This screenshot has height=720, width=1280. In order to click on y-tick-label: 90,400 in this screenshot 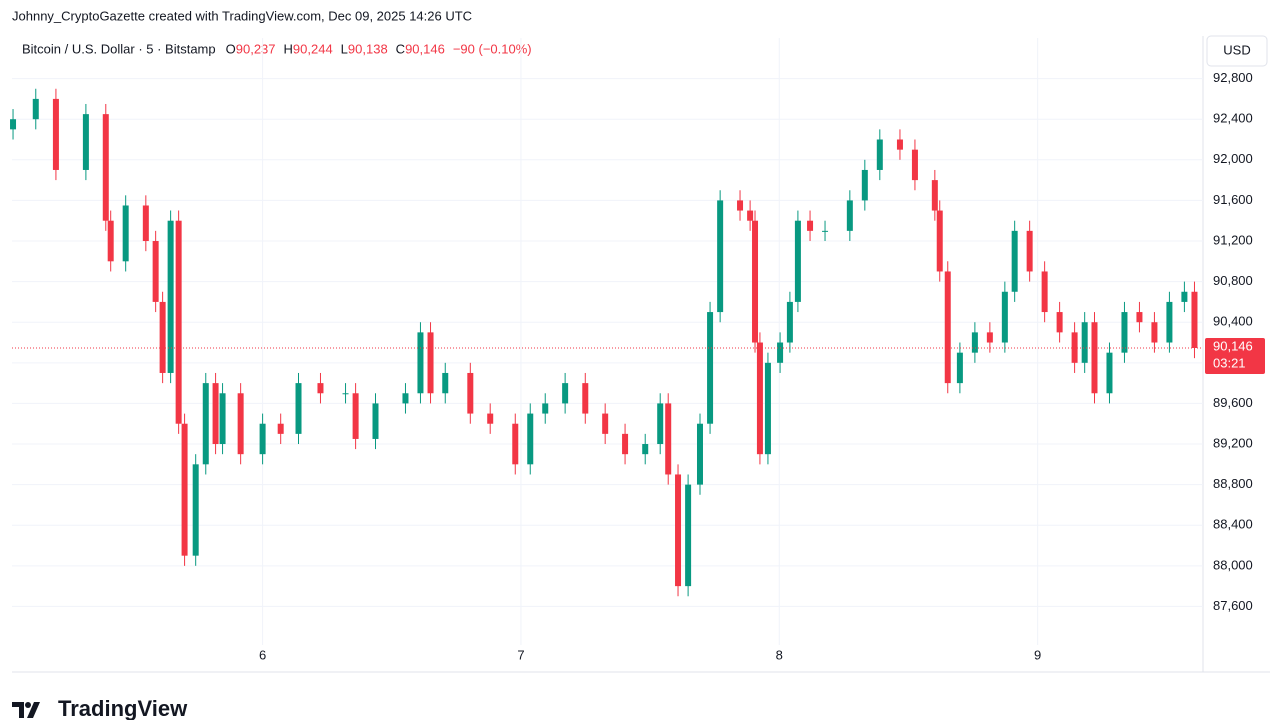, I will do `click(1233, 321)`.